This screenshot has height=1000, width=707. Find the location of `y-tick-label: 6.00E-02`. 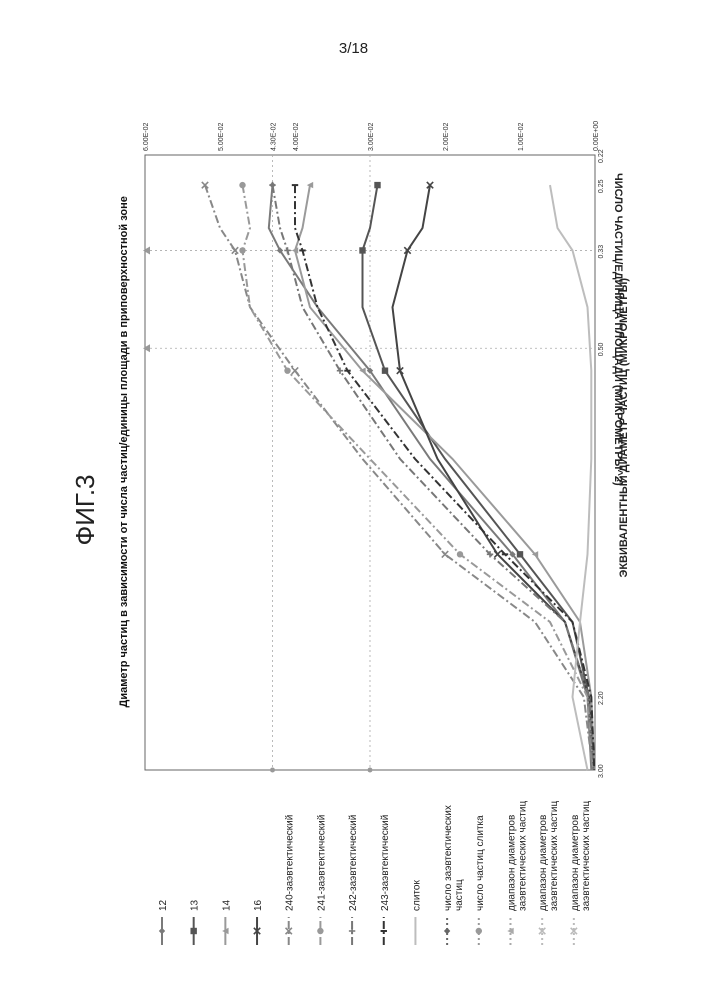

y-tick-label: 6.00E-02 is located at coordinates (146, 136).